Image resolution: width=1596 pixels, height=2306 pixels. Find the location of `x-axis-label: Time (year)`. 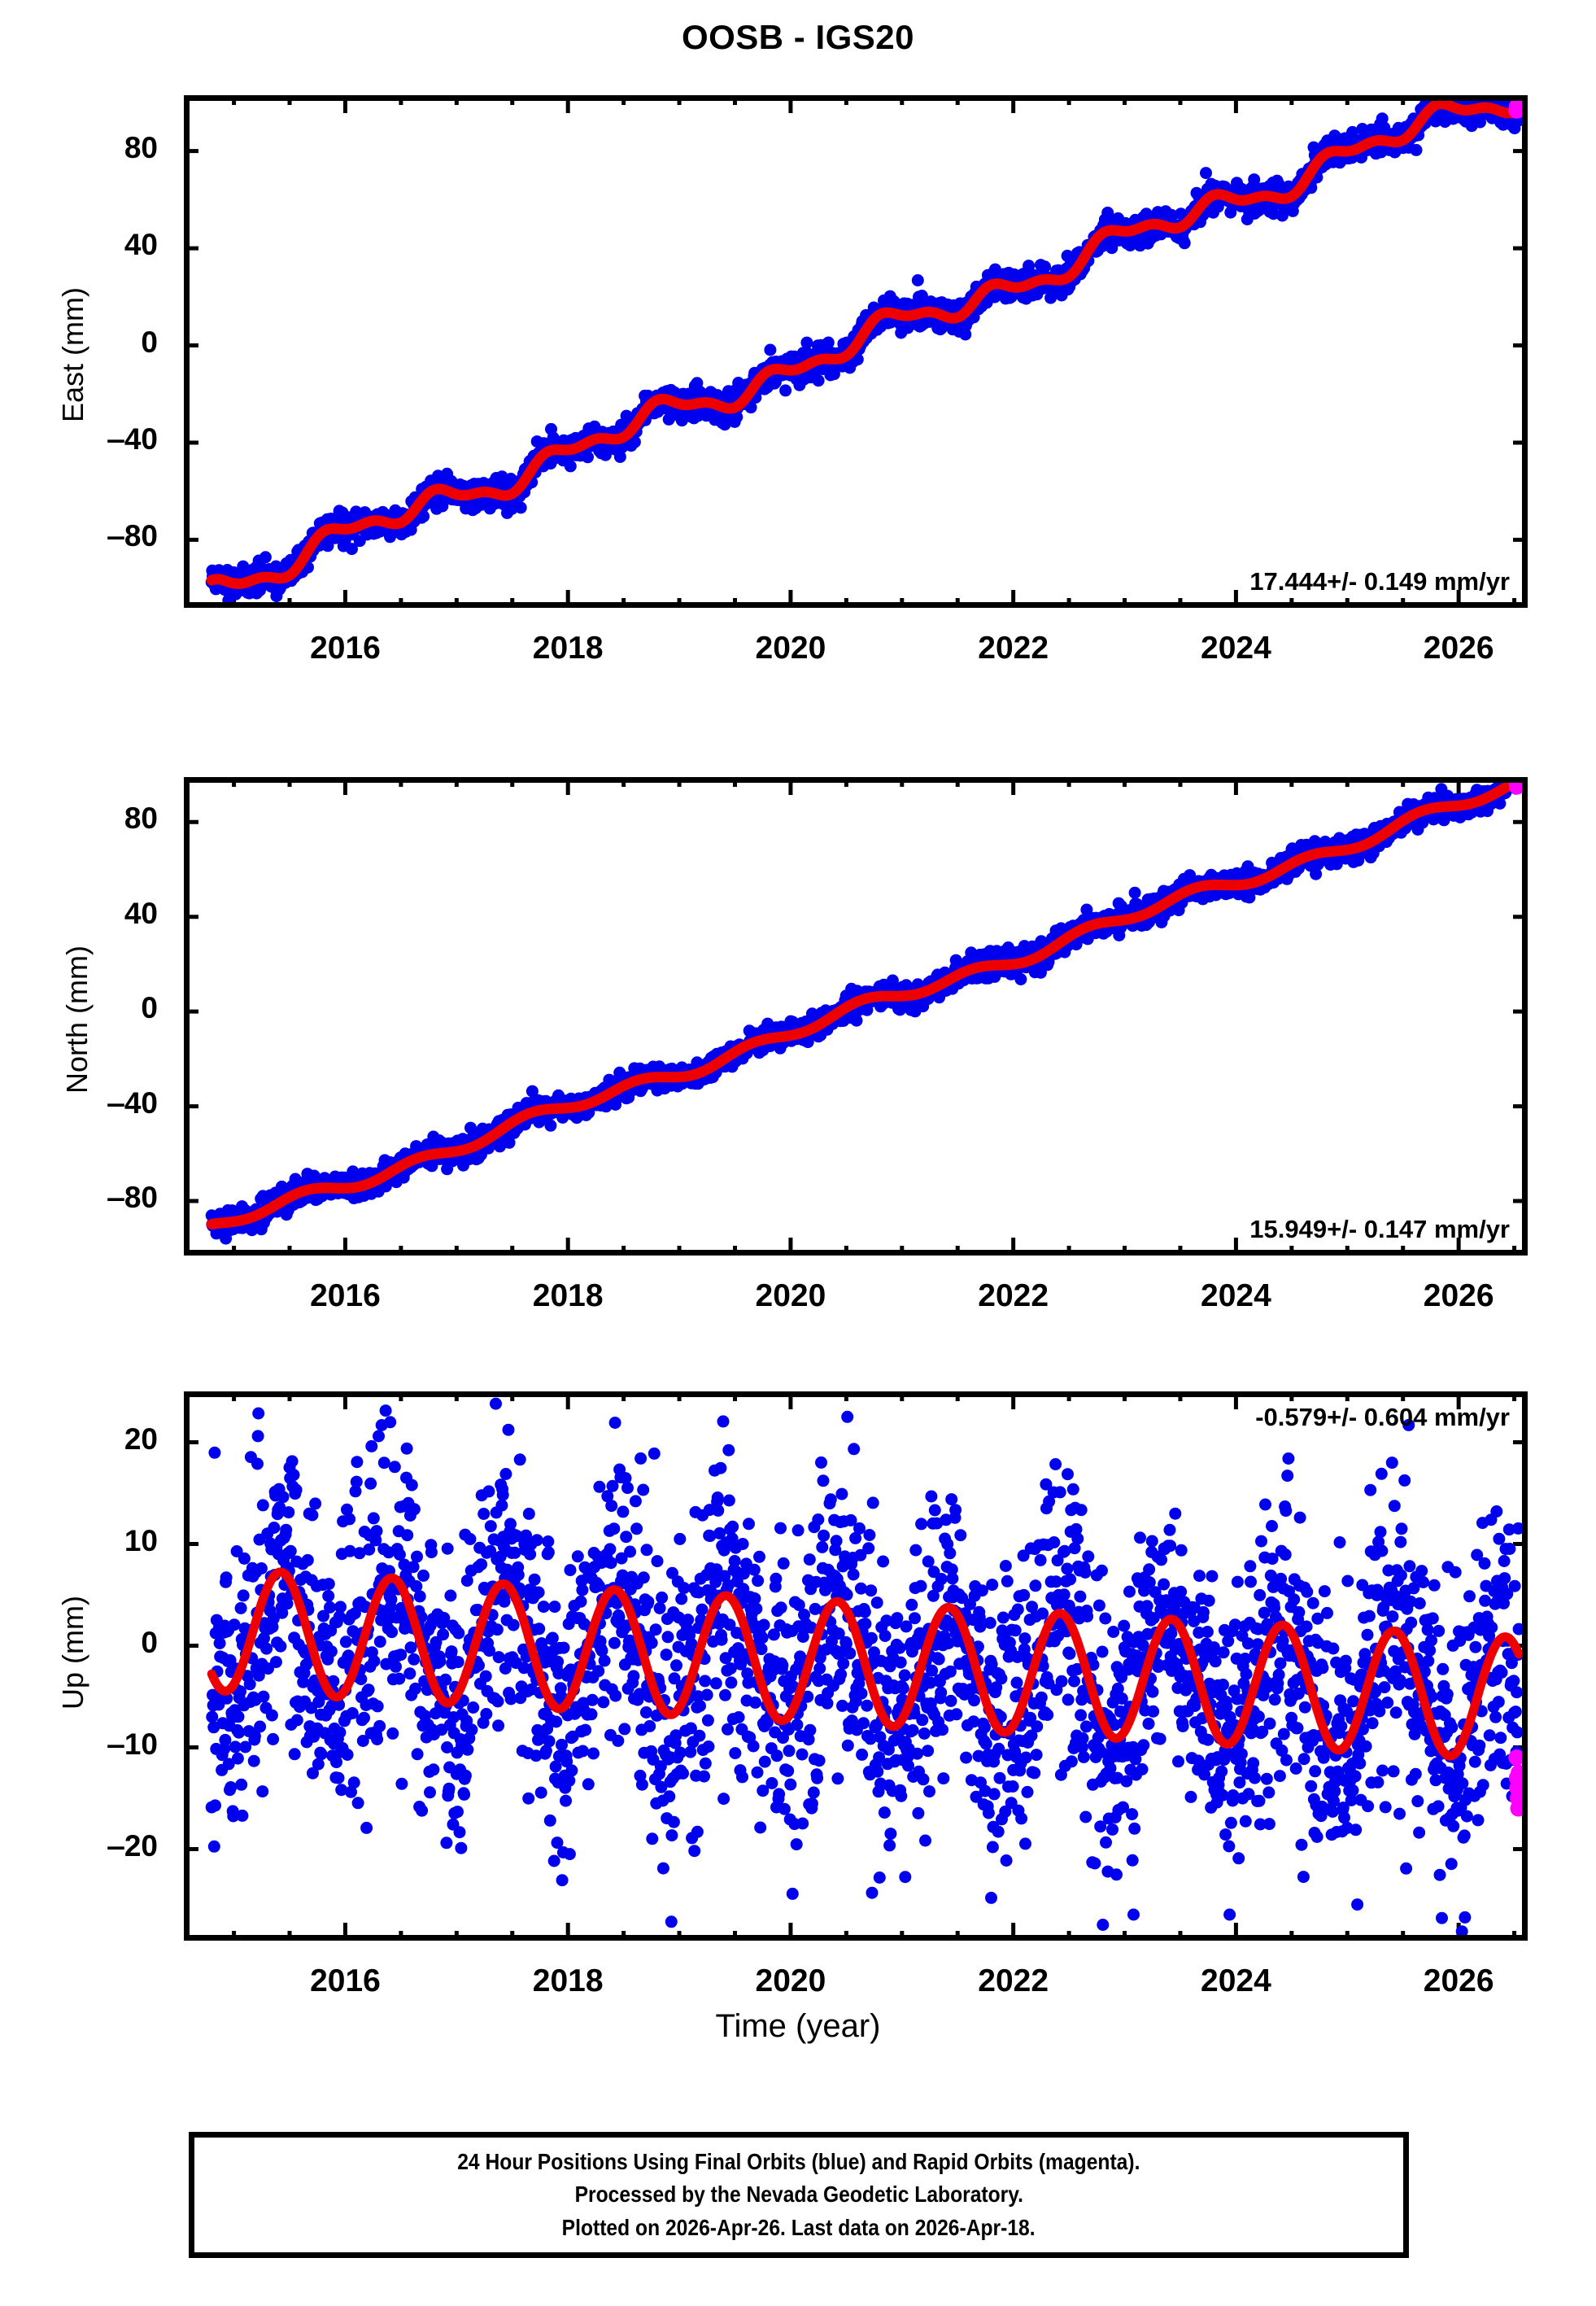

x-axis-label: Time (year) is located at coordinates (798, 2026).